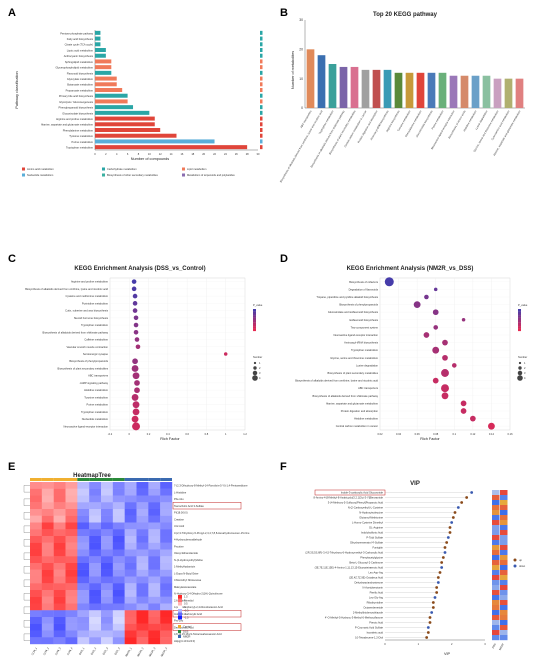  What do you see at coordinates (258, 305) in the screenshot?
I see `panel-c-legend-title: P_value` at bounding box center [258, 305].